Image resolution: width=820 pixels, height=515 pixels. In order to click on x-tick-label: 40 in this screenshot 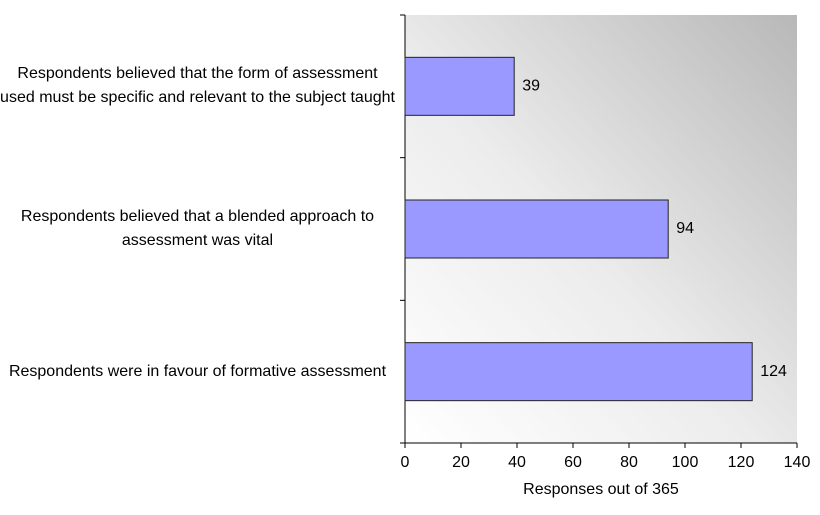, I will do `click(517, 462)`.